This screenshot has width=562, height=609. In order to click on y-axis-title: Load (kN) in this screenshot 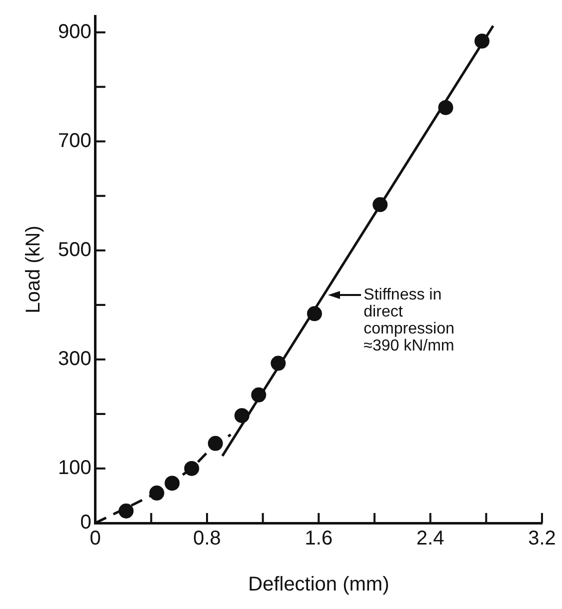, I will do `click(33, 270)`.